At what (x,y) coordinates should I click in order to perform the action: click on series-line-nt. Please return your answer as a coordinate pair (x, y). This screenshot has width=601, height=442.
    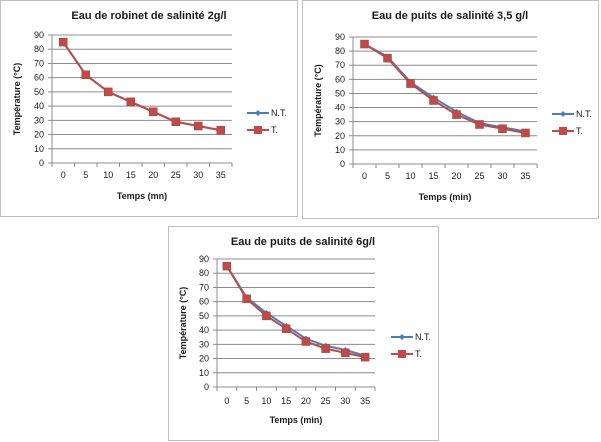
    Looking at the image, I should click on (141, 86).